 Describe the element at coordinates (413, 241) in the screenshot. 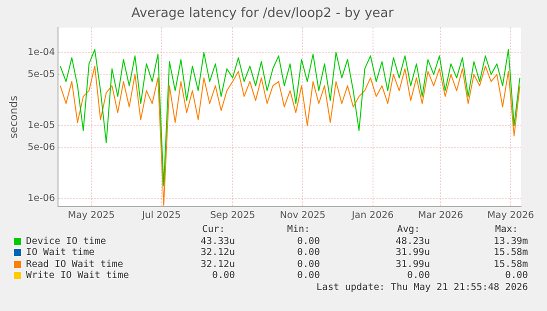

I see `text: 48.23u` at that location.